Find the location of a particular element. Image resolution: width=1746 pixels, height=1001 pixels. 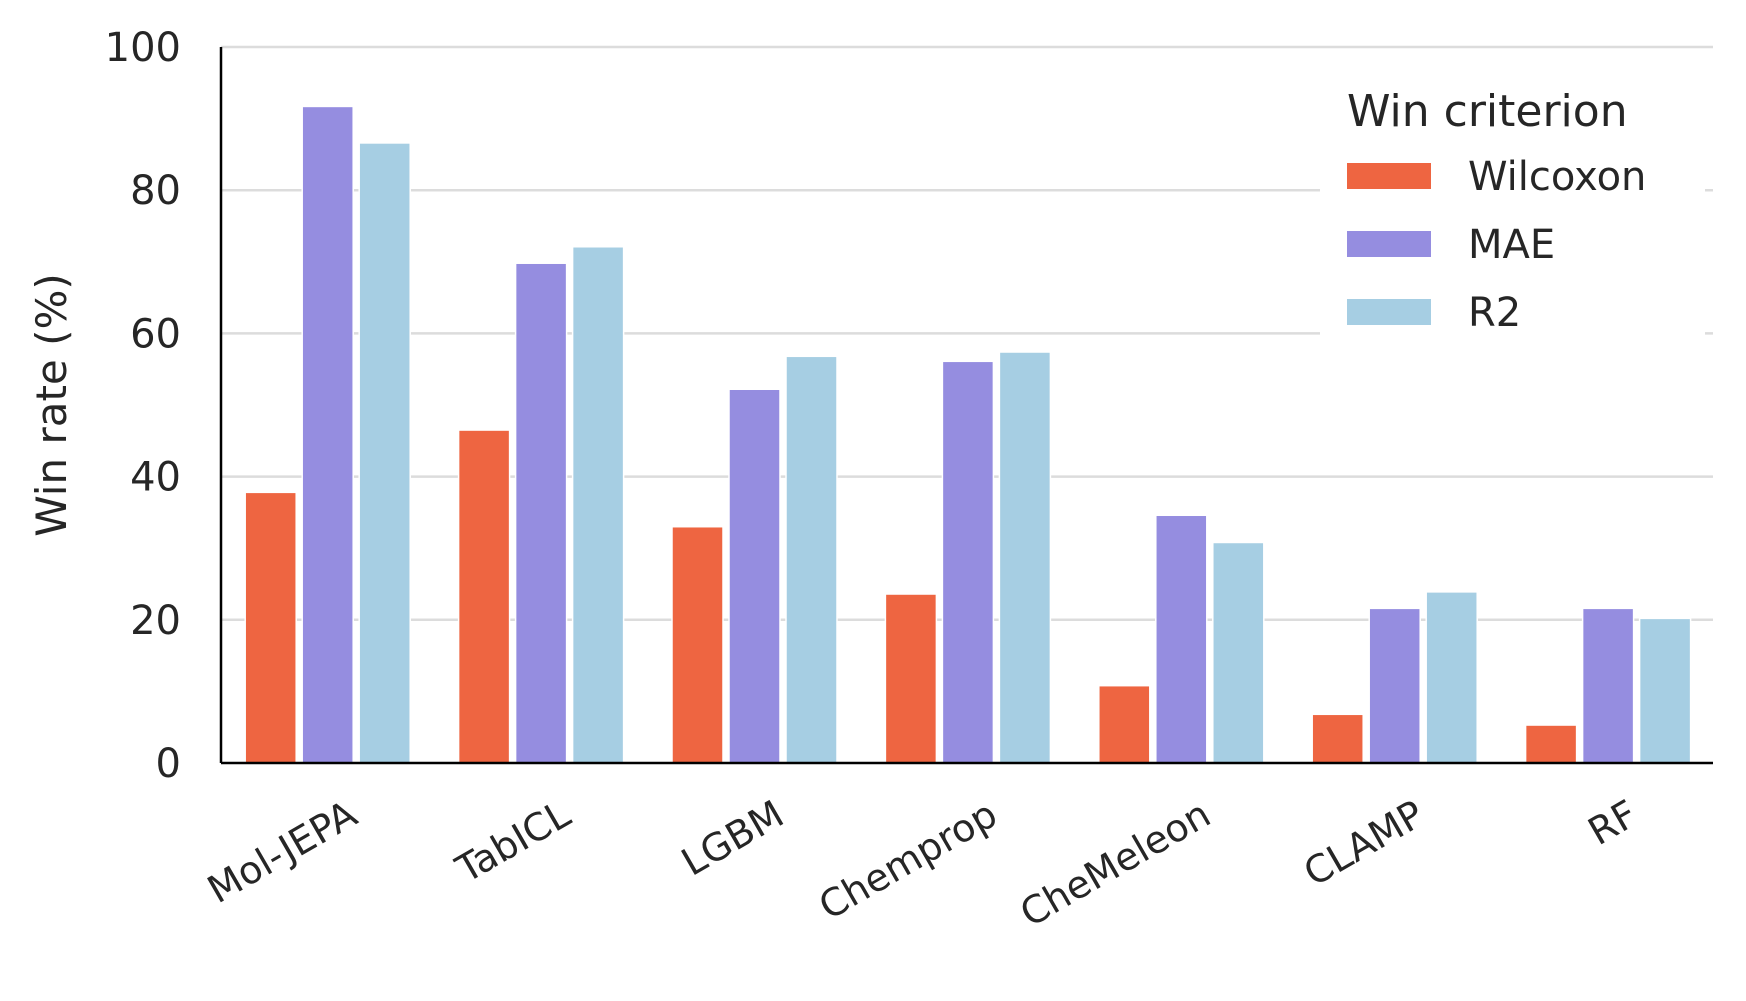

y-tick-label: 40 is located at coordinates (155, 478).